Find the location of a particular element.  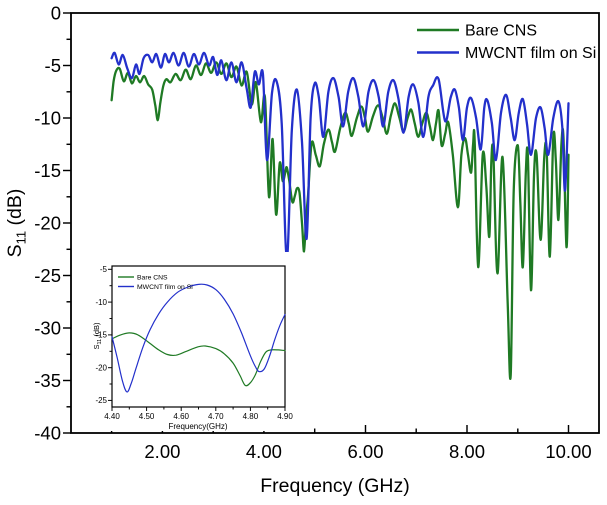

x-tick-label: 4.80 is located at coordinates (251, 416).